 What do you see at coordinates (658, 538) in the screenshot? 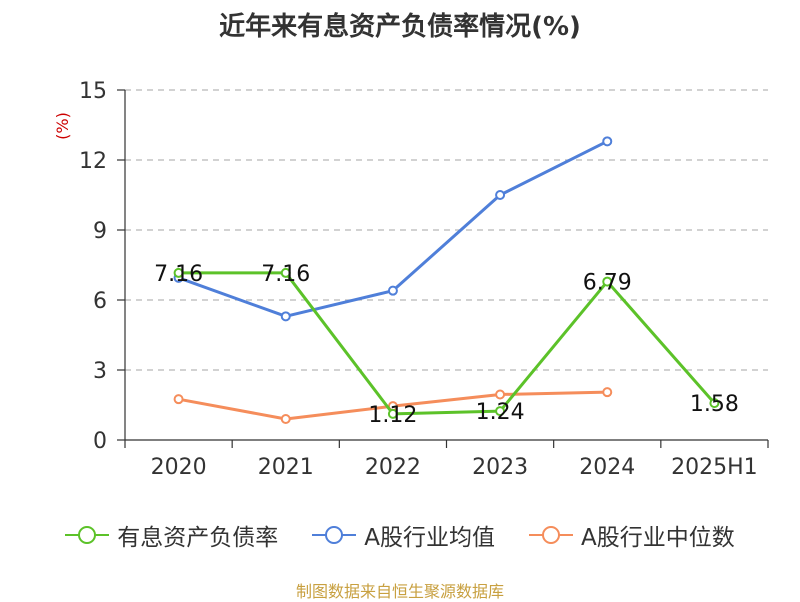
I see `legend-label: A股行业中位数` at bounding box center [658, 538].